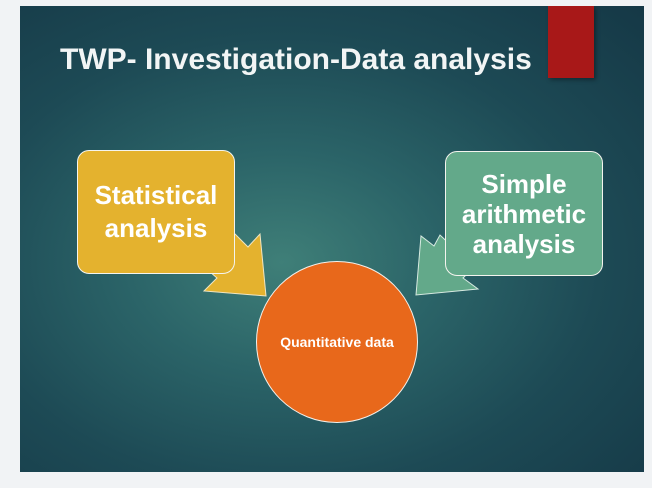 This screenshot has height=488, width=652. What do you see at coordinates (296, 59) in the screenshot?
I see `slide-title: TWP- Investigation-Data analysis` at bounding box center [296, 59].